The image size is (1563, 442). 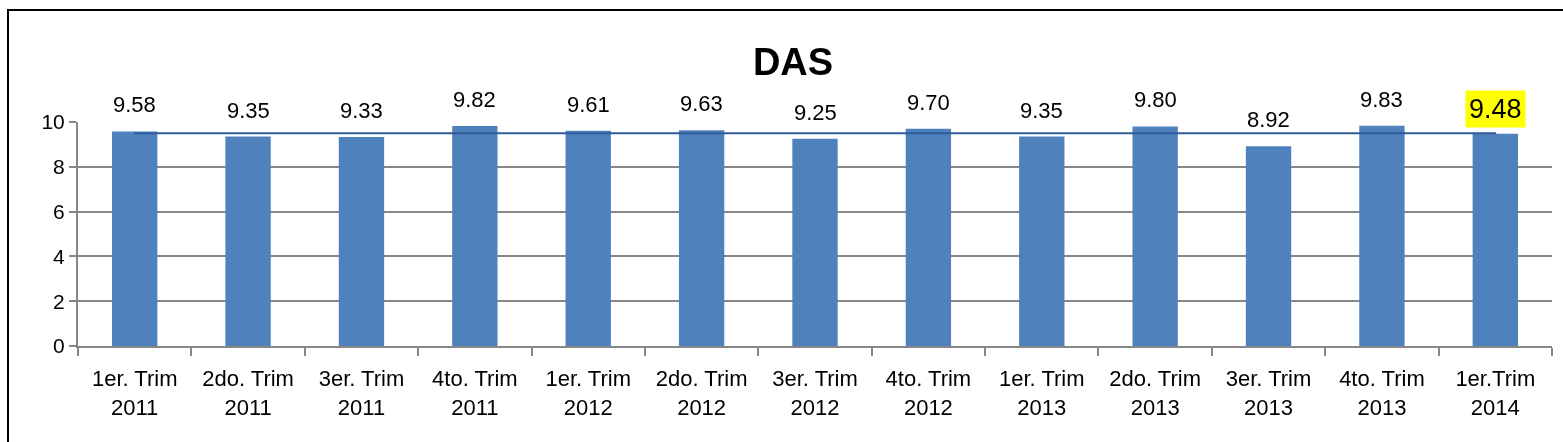 What do you see at coordinates (59, 256) in the screenshot?
I see `y-tick-label: 4` at bounding box center [59, 256].